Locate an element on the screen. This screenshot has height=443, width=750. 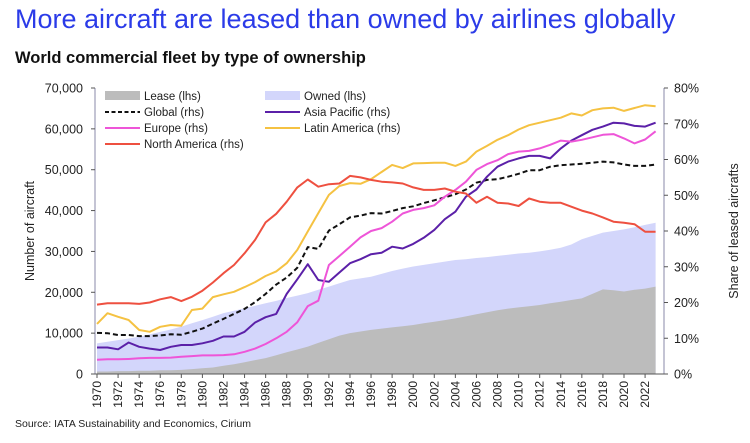
right-tick-label: 70% is located at coordinates (686, 124).